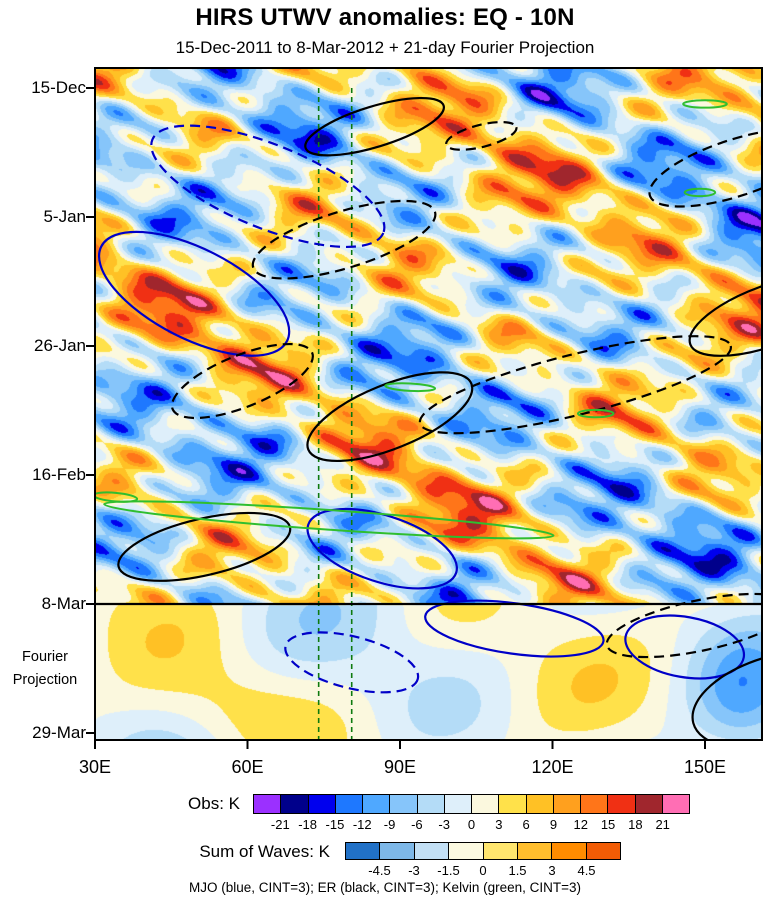 The height and width of the screenshot is (900, 770). I want to click on fourier-projection-note: Fourier Projection, so click(45, 668).